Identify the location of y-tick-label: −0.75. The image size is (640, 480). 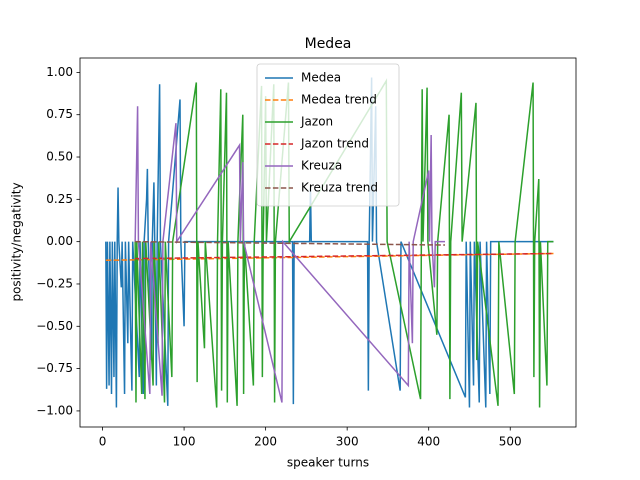
(54, 368).